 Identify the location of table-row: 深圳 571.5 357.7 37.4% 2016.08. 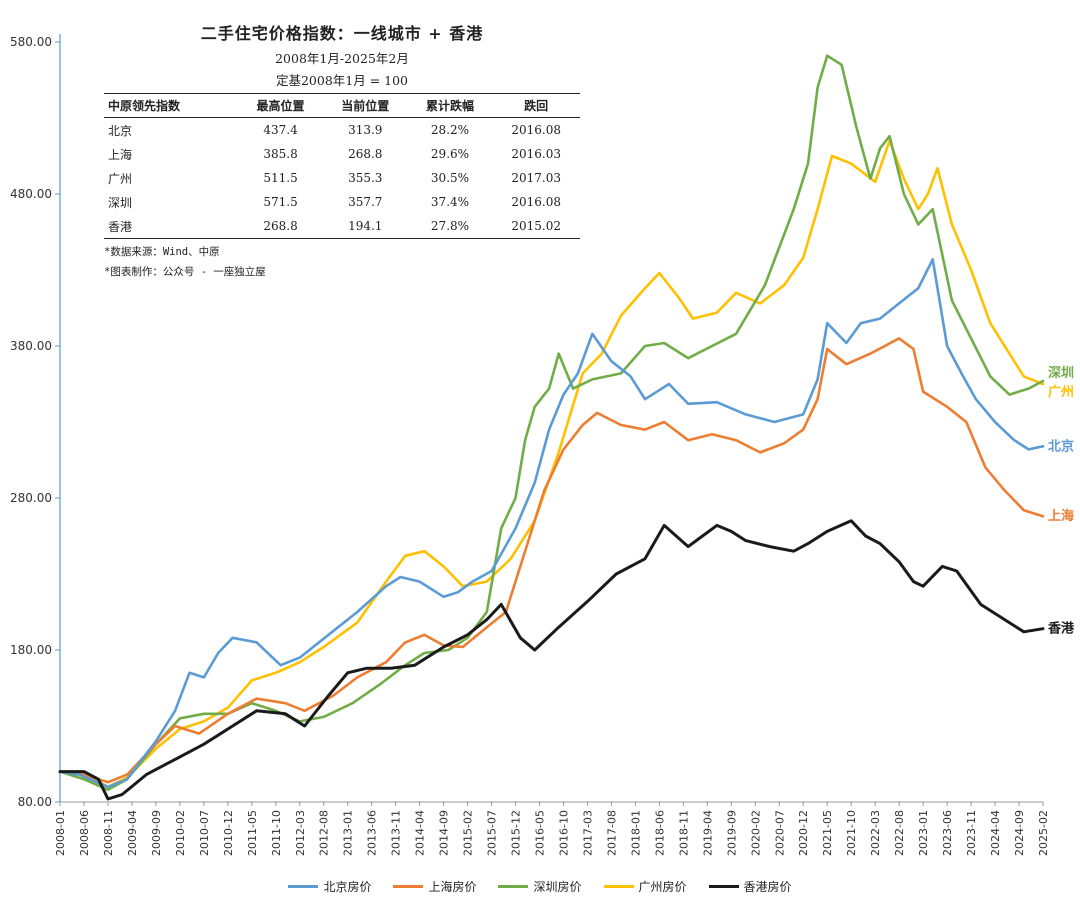
(342, 202).